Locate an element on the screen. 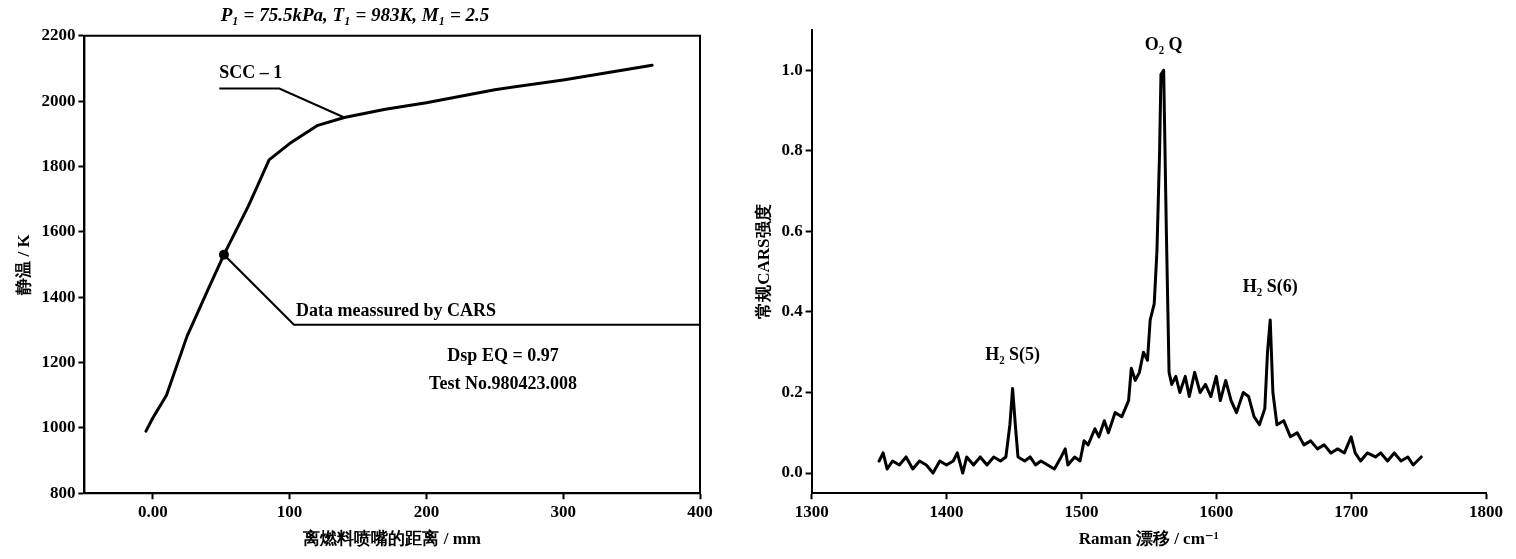 The width and height of the screenshot is (1516, 559). x-tick-label: 1300 is located at coordinates (811, 511).